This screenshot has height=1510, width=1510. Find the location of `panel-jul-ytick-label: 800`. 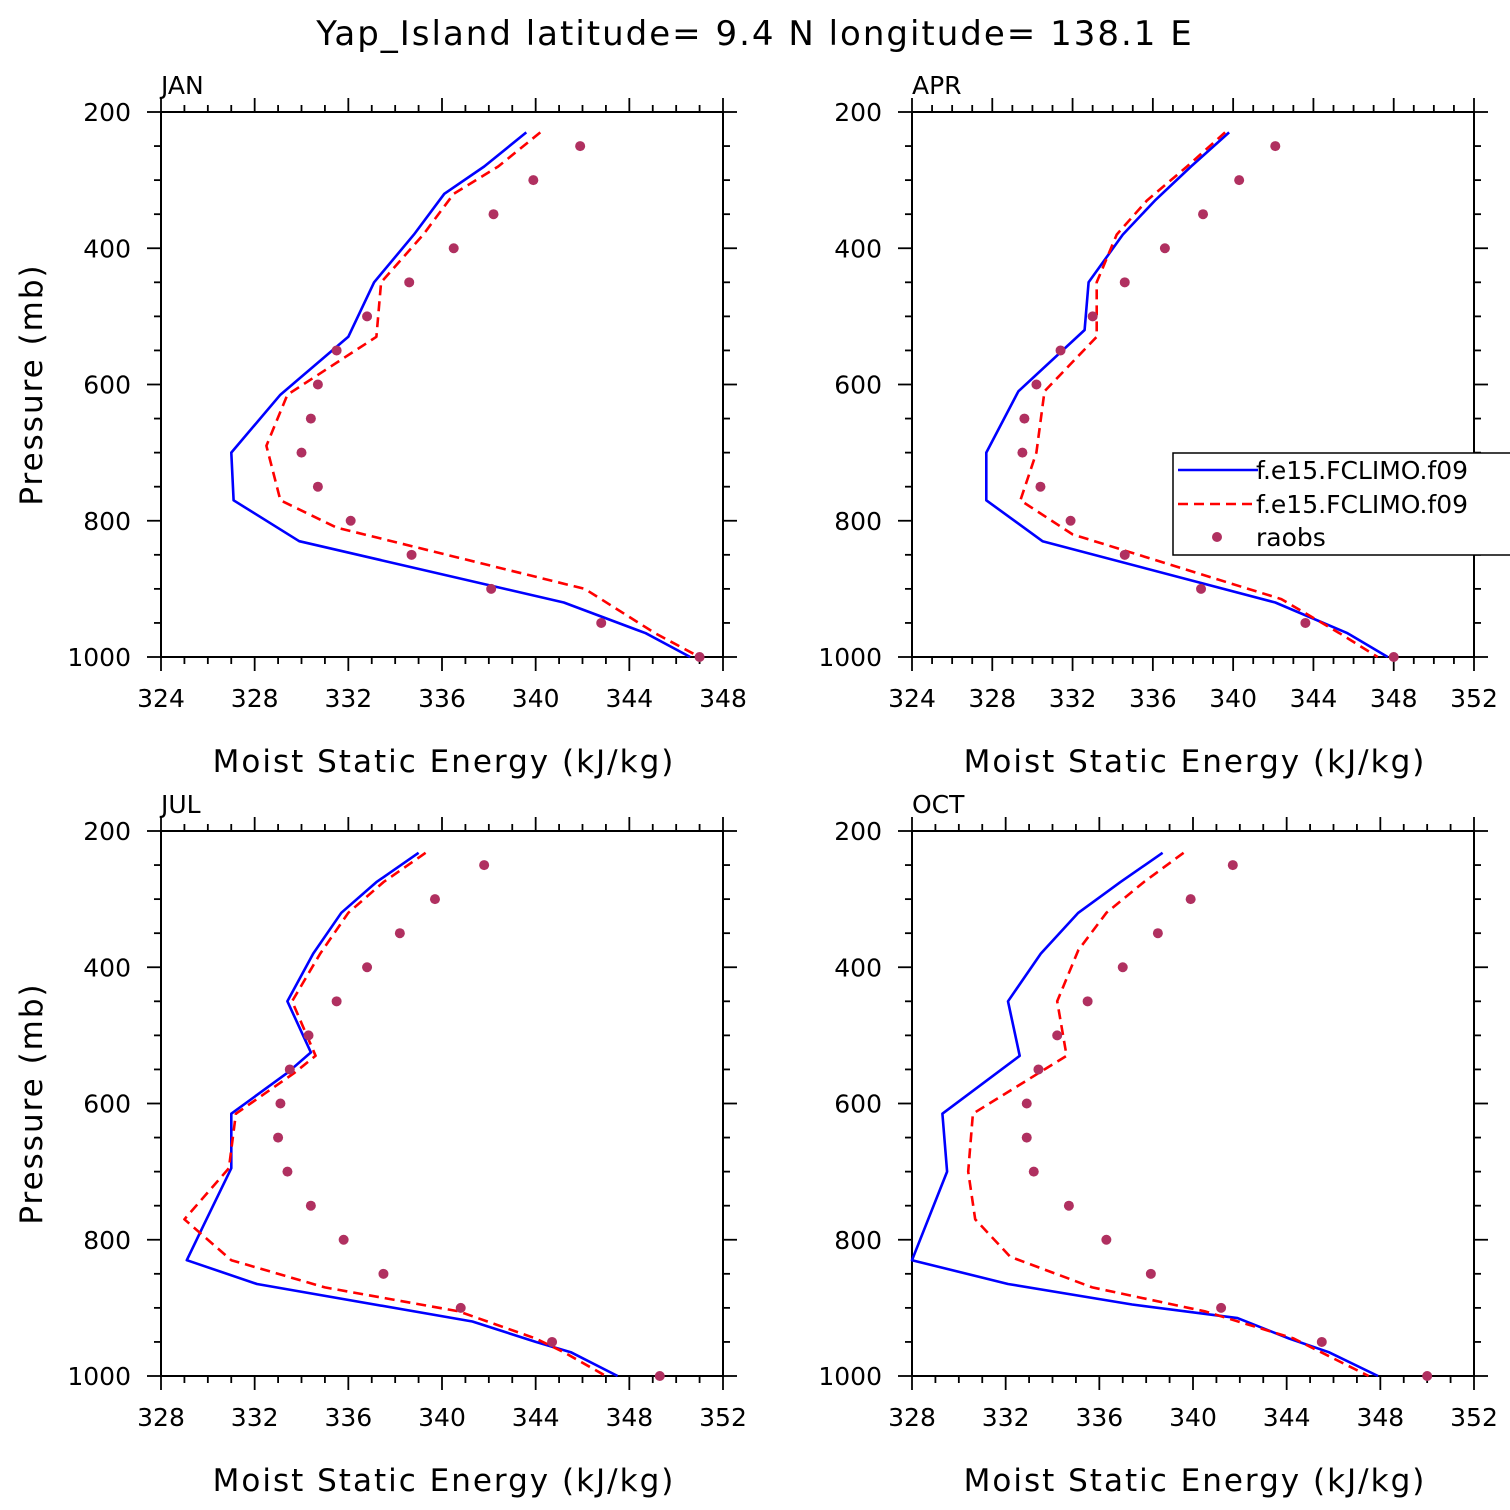

panel-jul-ytick-label: 800 is located at coordinates (107, 1240).